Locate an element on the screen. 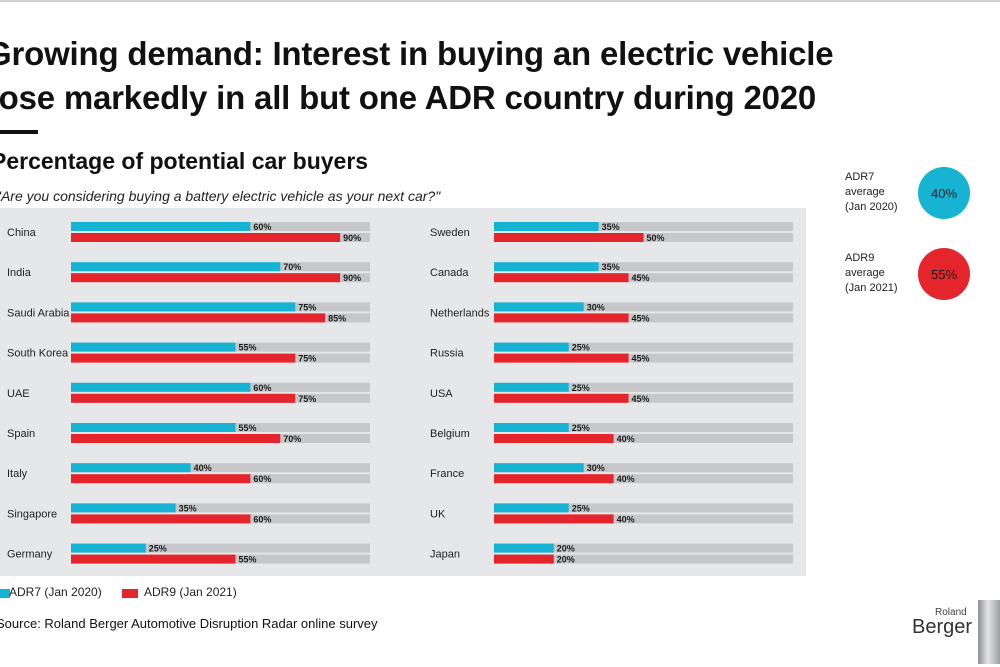 This screenshot has width=1000, height=667. bar-adr7-china is located at coordinates (161, 226).